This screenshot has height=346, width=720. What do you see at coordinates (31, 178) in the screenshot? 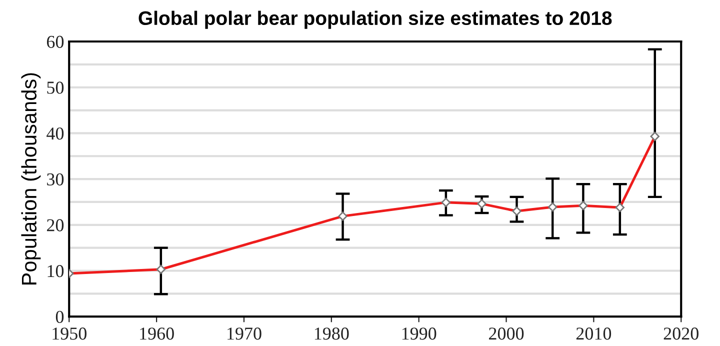
I see `y-axis-title: Population (thousands)` at bounding box center [31, 178].